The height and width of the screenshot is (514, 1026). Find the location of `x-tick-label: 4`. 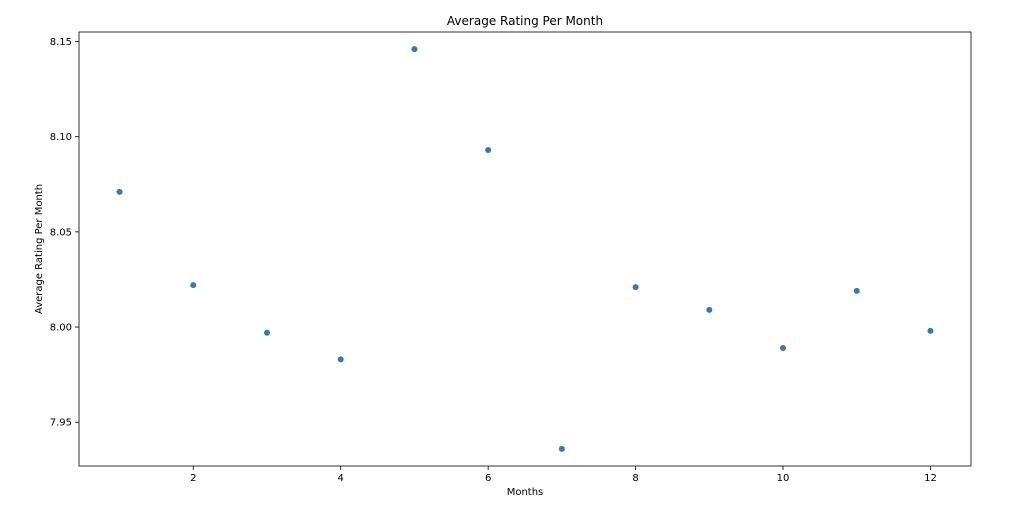

x-tick-label: 4 is located at coordinates (341, 478).